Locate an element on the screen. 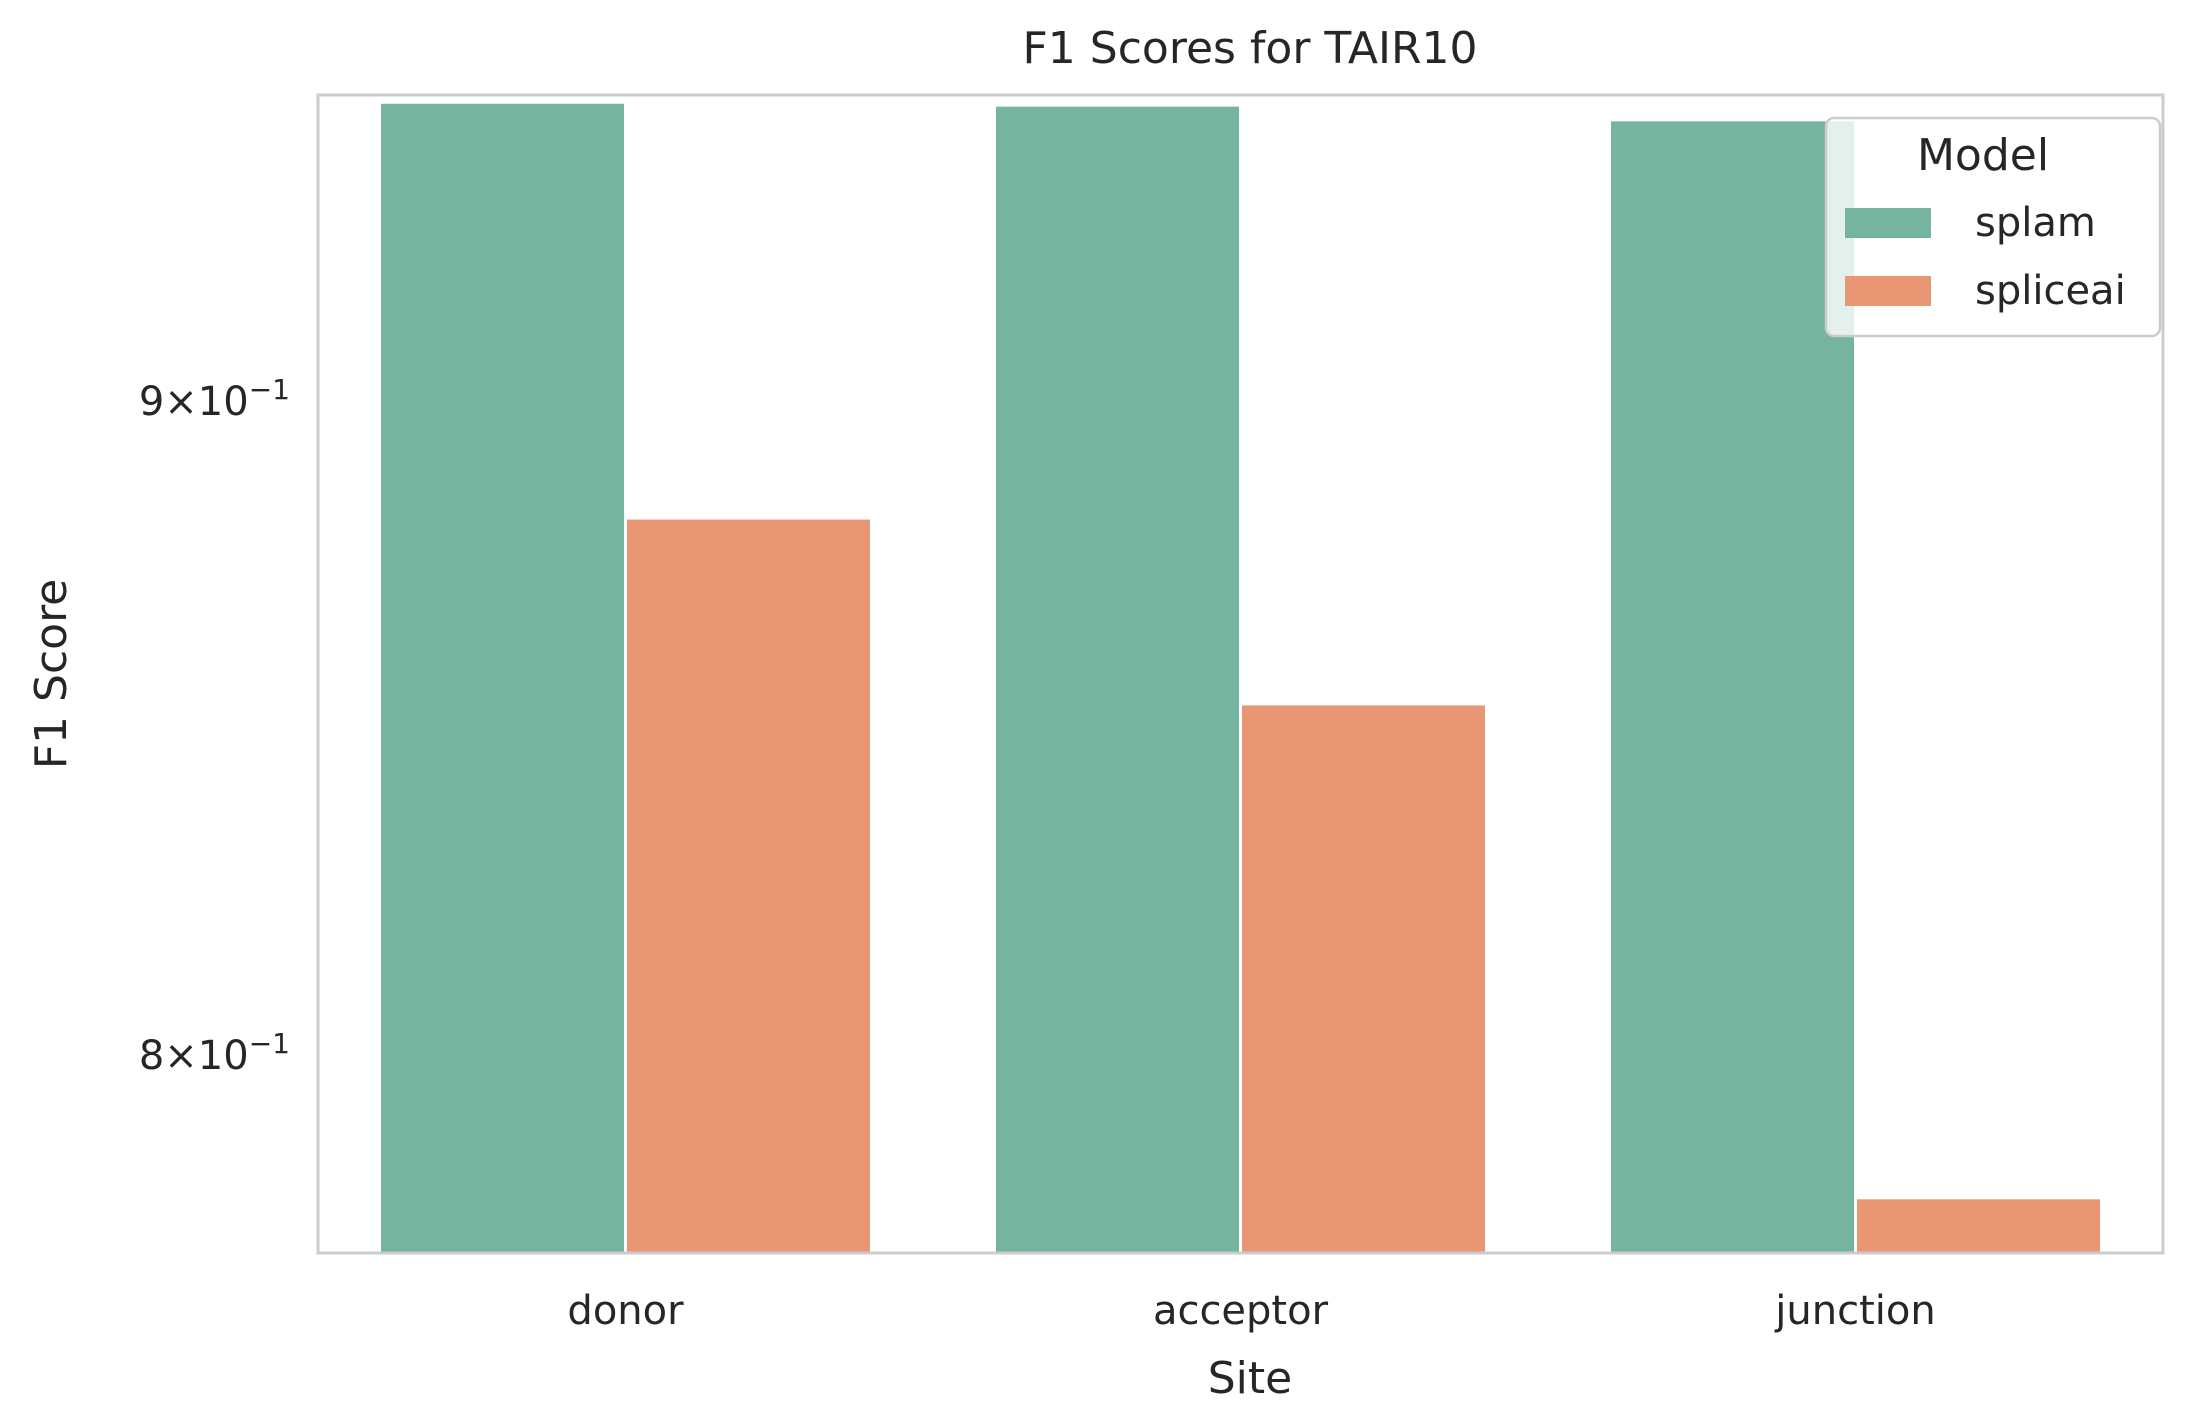  x-tick-label-junction: junction is located at coordinates (1854, 1311).